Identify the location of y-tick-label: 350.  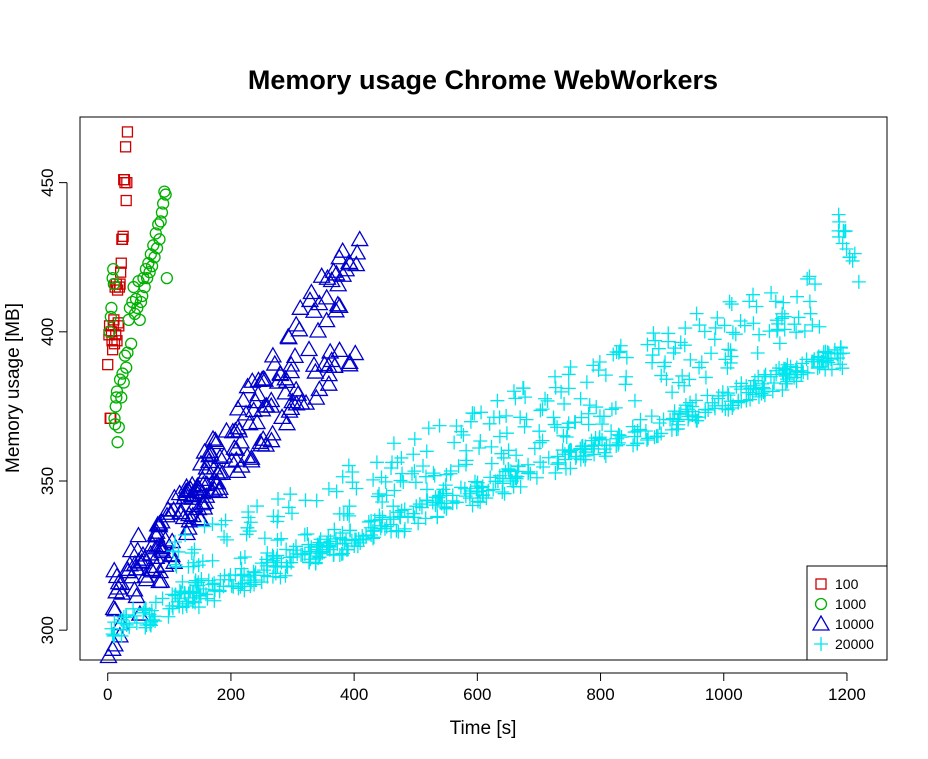
(47, 481).